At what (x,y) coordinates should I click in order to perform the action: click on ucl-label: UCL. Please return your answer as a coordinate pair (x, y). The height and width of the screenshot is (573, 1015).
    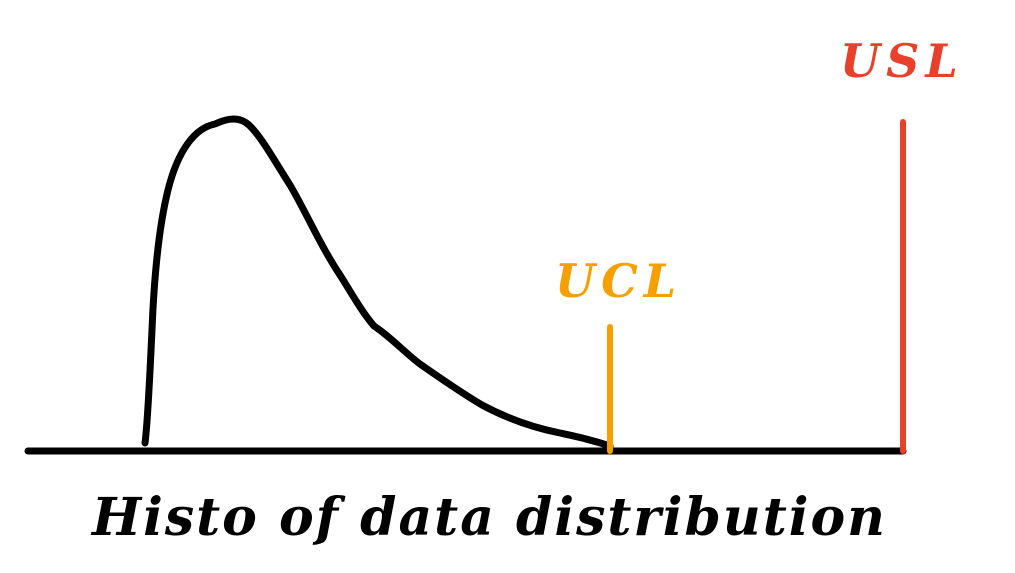
    Looking at the image, I should click on (618, 281).